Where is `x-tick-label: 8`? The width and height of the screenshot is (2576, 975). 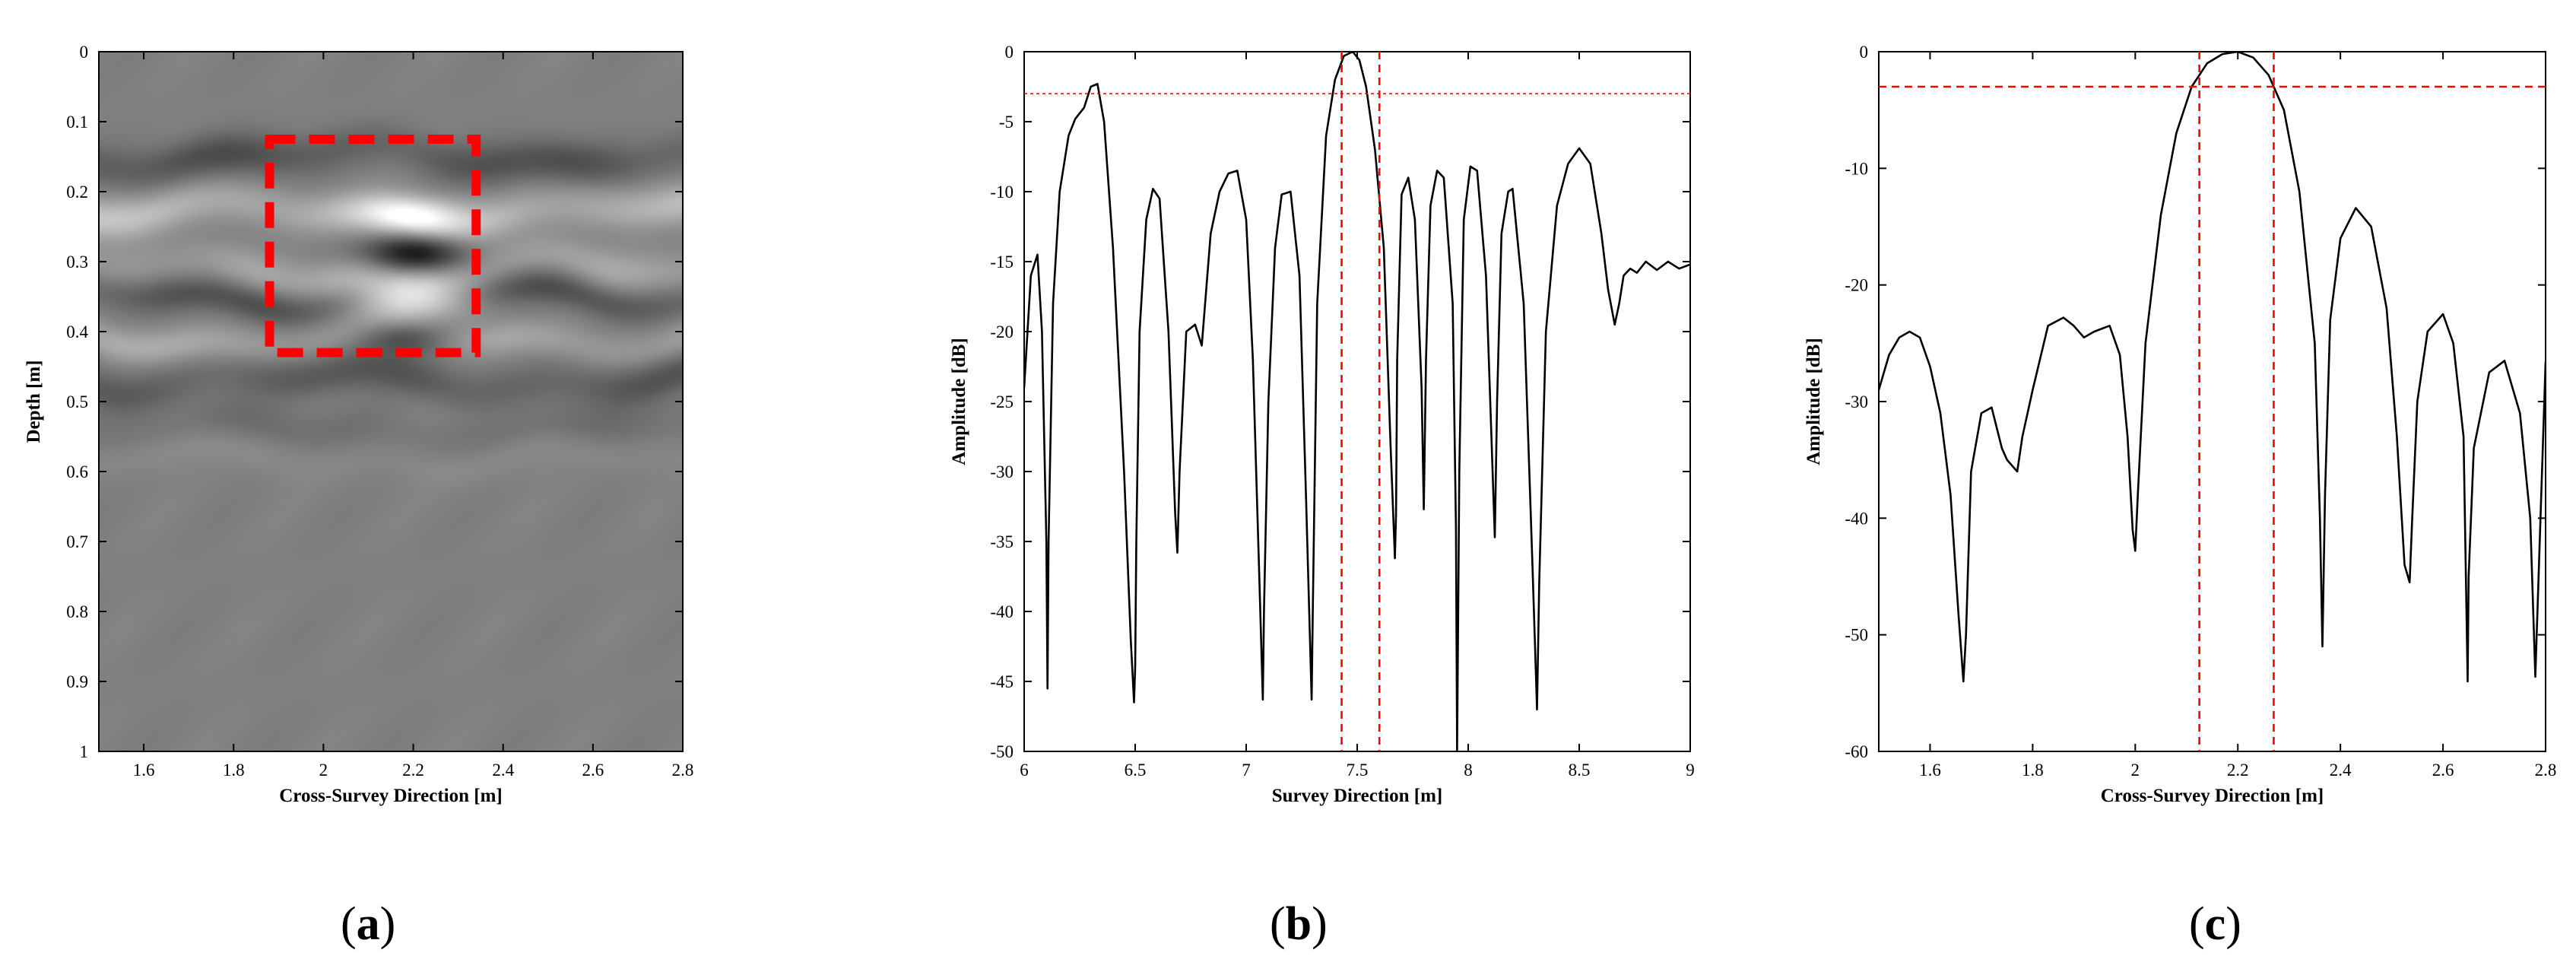 x-tick-label: 8 is located at coordinates (1469, 770).